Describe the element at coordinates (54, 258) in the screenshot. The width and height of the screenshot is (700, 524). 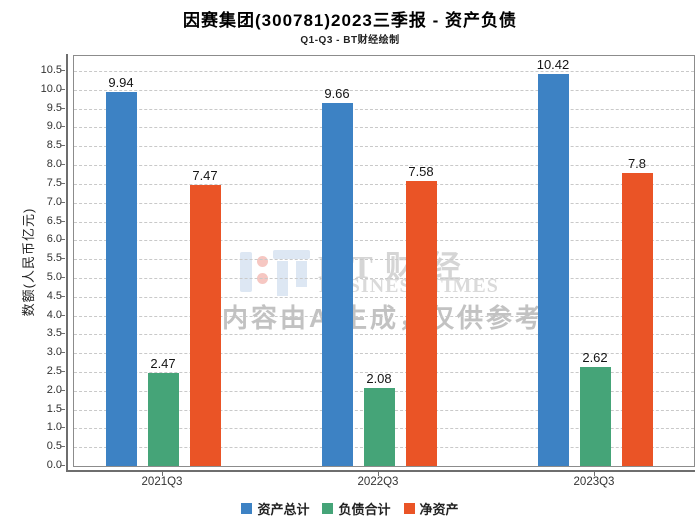
I see `y-tick-label: 5.5` at that location.